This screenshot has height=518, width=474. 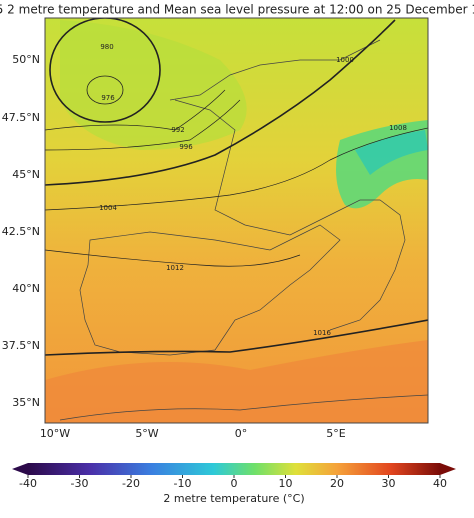 I want to click on latitude-label: 47.5°N, so click(x=21, y=117).